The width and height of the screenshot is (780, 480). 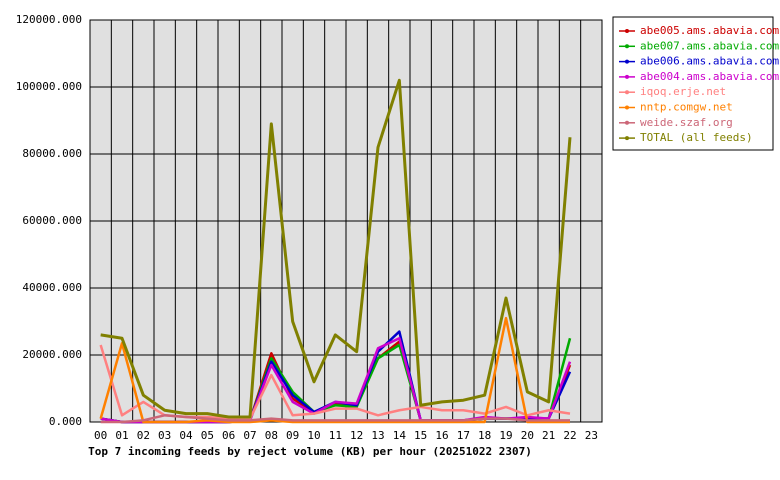 What do you see at coordinates (696, 137) in the screenshot?
I see `legend-label: TOTAL (all feeds)` at bounding box center [696, 137].